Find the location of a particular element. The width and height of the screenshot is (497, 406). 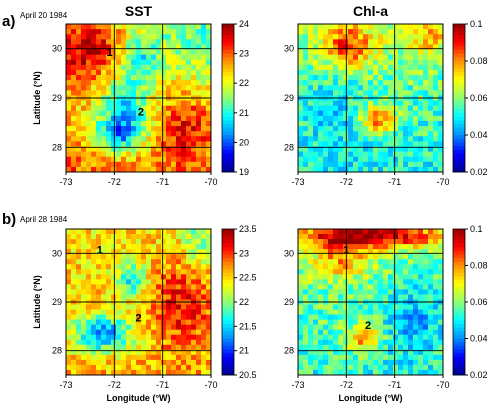

row-b-date: April 28 1984 is located at coordinates (44, 219).